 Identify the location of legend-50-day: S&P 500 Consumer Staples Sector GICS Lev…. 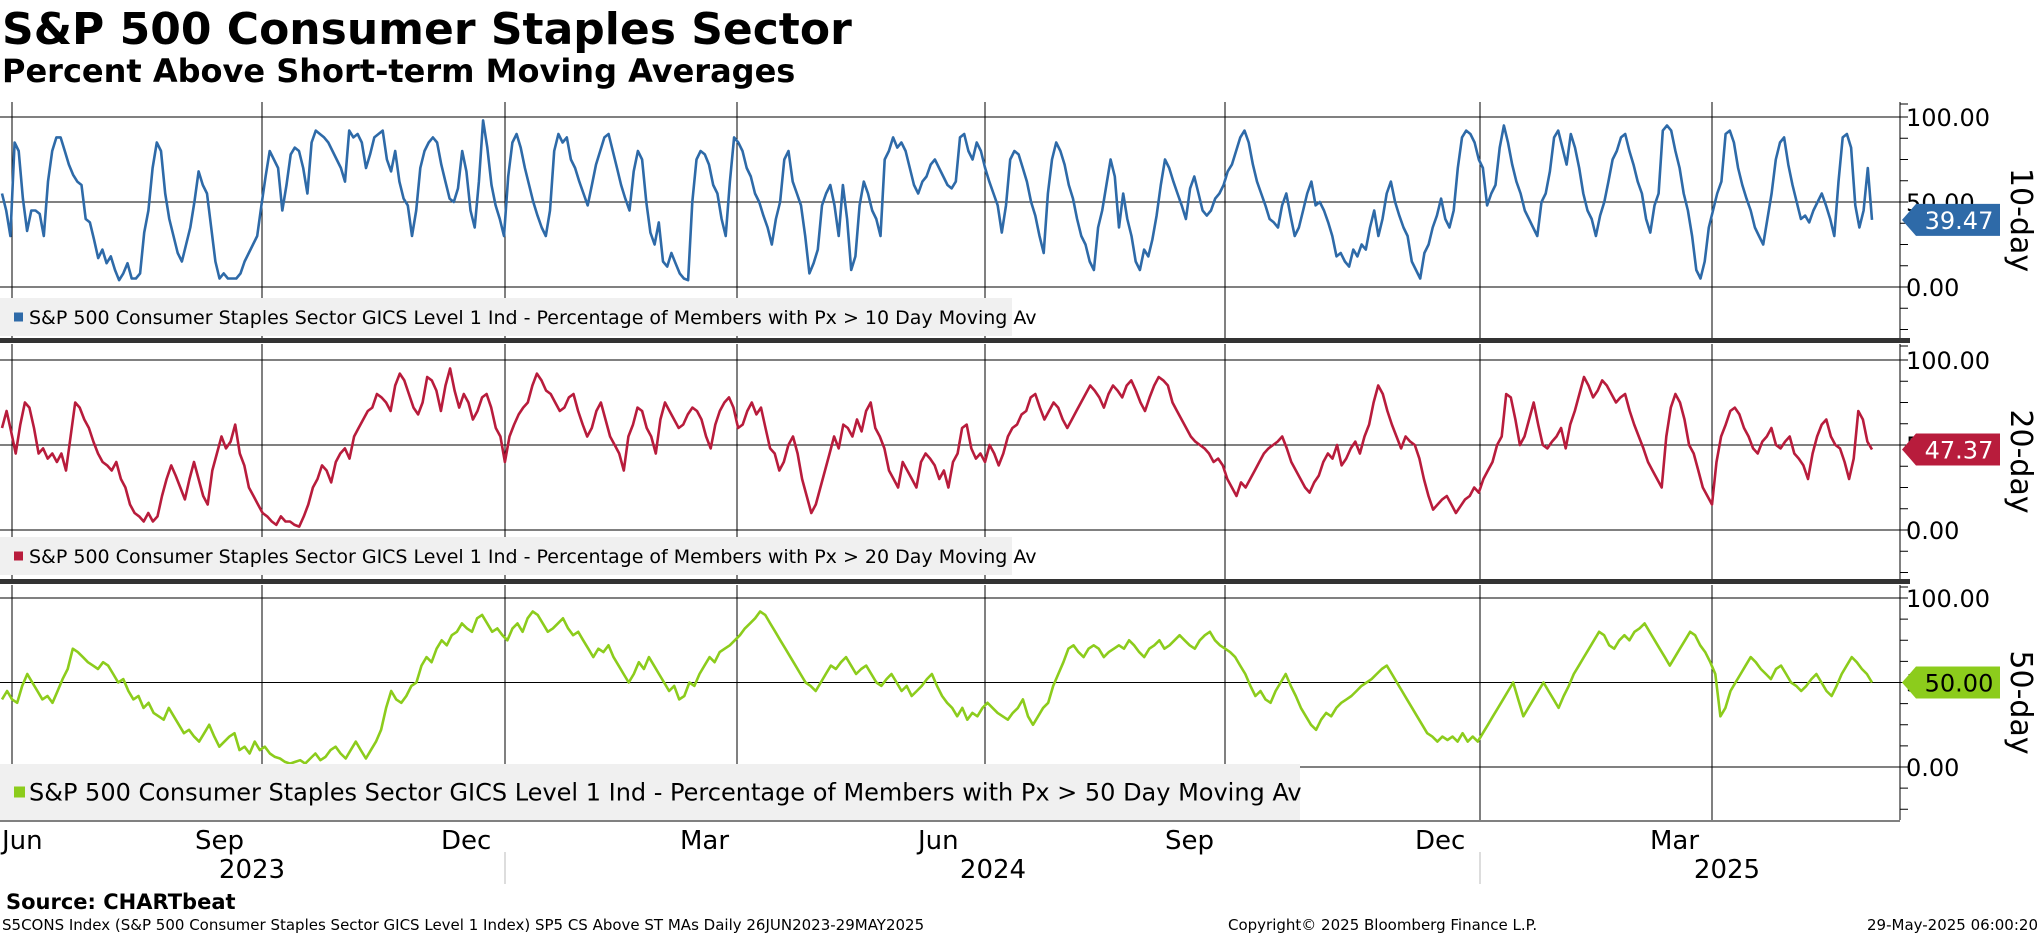
(651, 792).